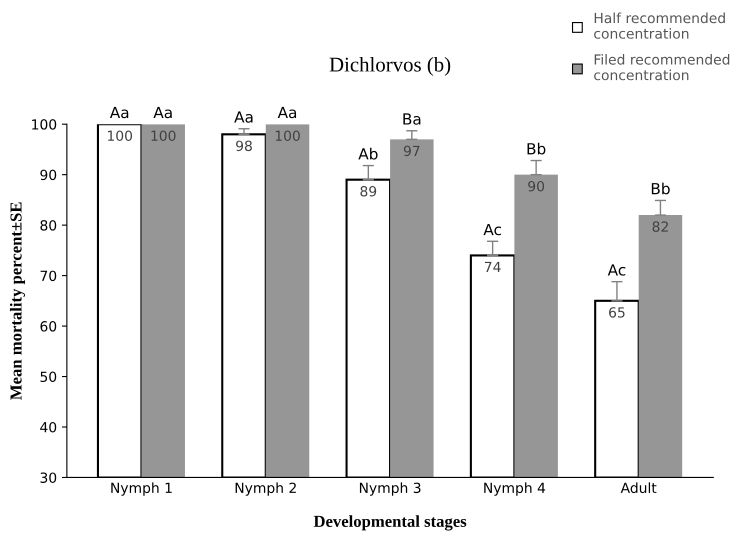 Image resolution: width=743 pixels, height=552 pixels. Describe the element at coordinates (141, 489) in the screenshot. I see `x-tick-label: Nymph 1` at that location.